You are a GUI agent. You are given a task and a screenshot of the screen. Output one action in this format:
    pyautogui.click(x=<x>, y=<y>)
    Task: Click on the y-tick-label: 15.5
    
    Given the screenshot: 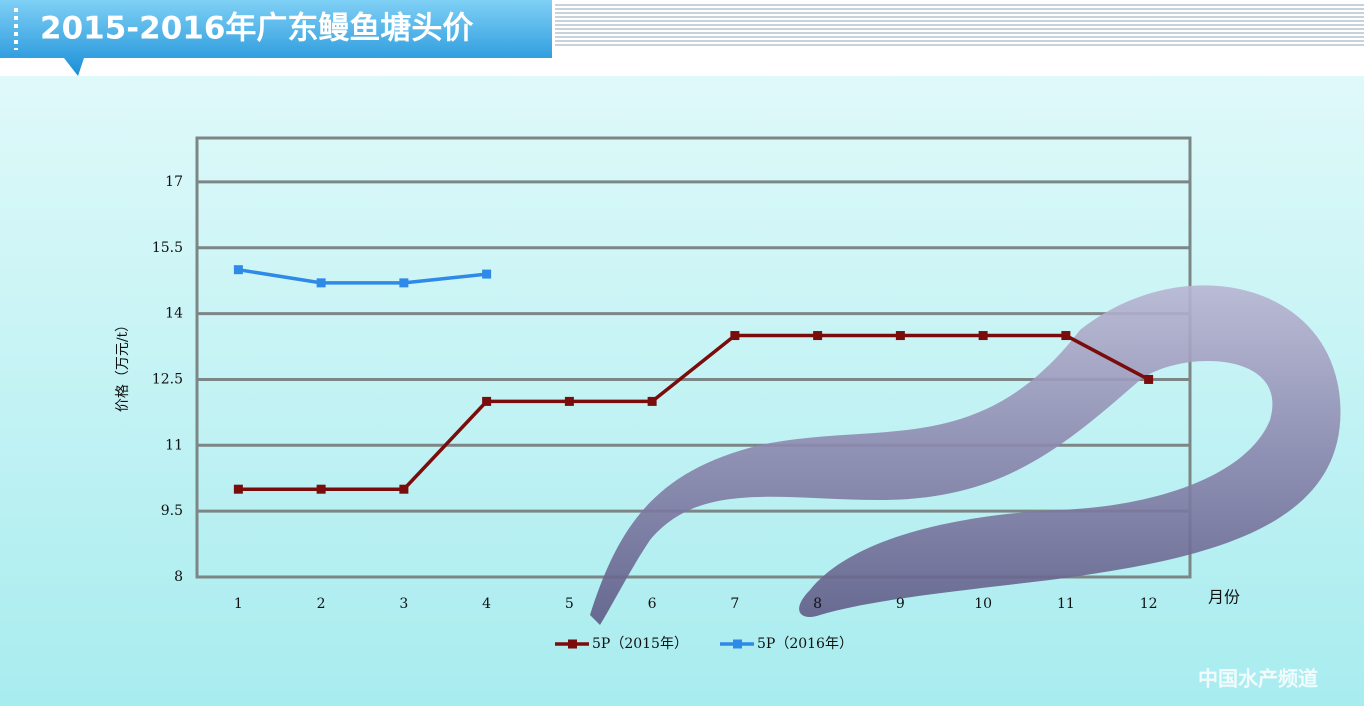 What is the action you would take?
    pyautogui.click(x=167, y=248)
    